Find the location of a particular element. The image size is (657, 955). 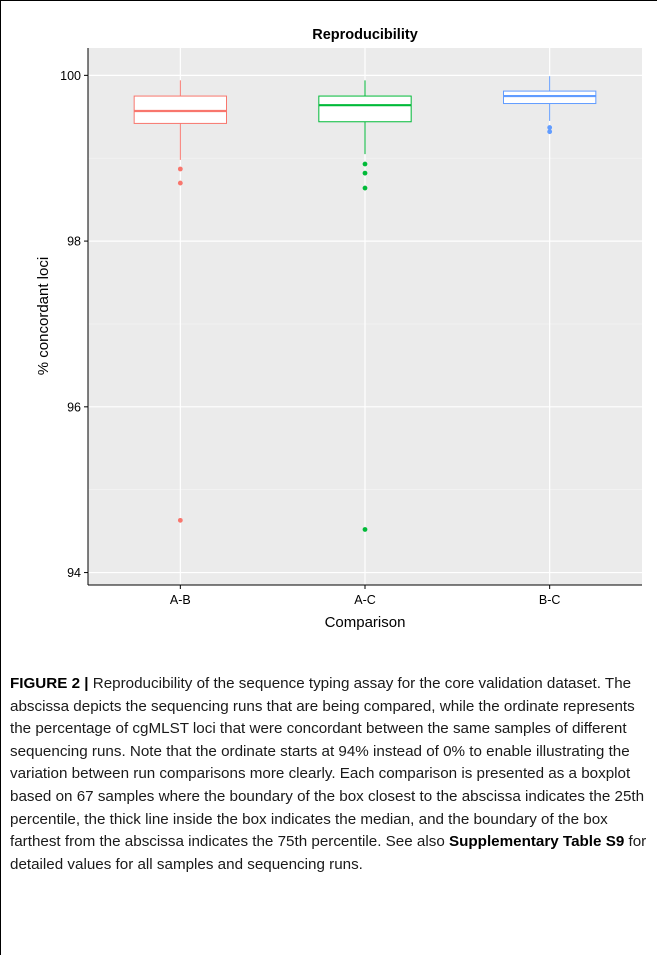

x-ticks: A-B A-C B-C is located at coordinates (365, 596).